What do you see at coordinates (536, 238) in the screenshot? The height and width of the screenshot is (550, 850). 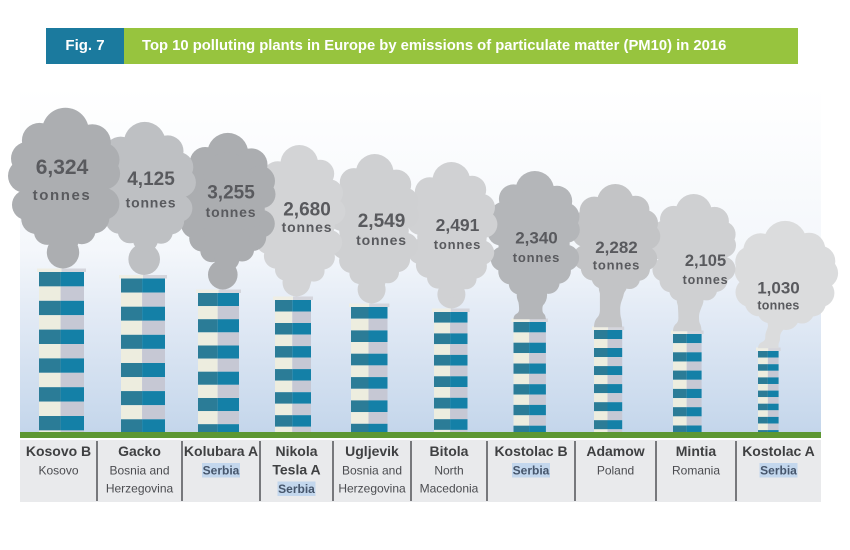 I see `svg-text: 2,340` at bounding box center [536, 238].